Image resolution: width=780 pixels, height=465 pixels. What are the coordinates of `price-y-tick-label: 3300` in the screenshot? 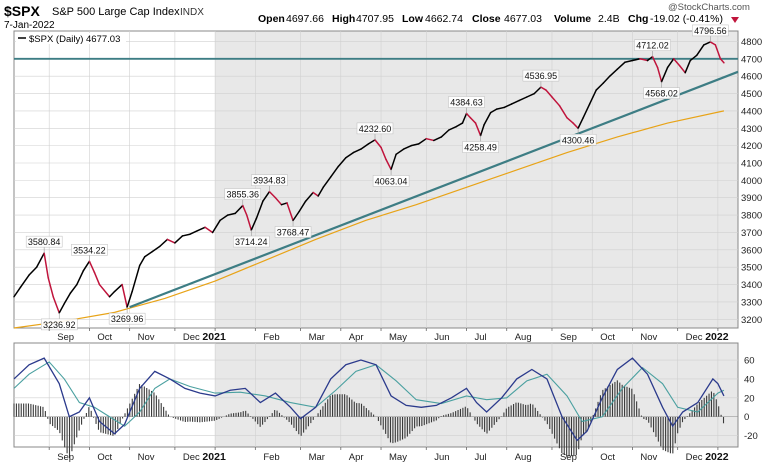 It's located at (751, 302).